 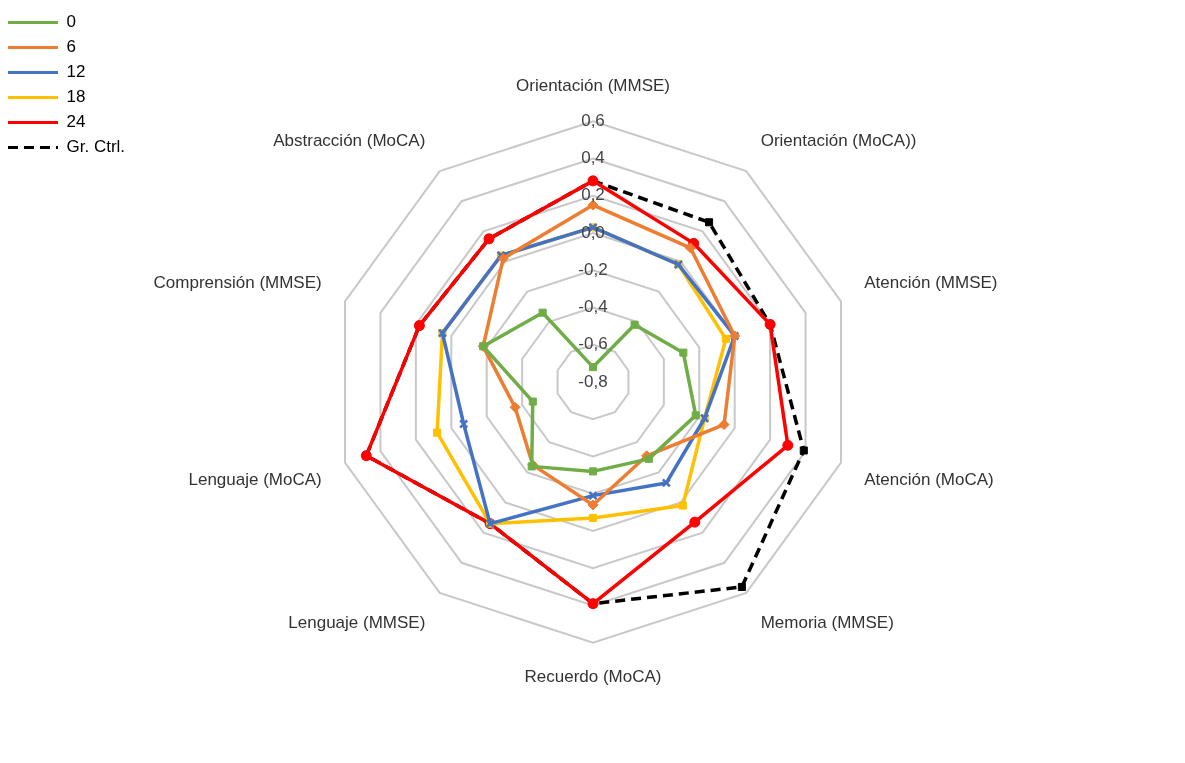 What do you see at coordinates (593, 381) in the screenshot?
I see `y-tick-label: -0,8` at bounding box center [593, 381].